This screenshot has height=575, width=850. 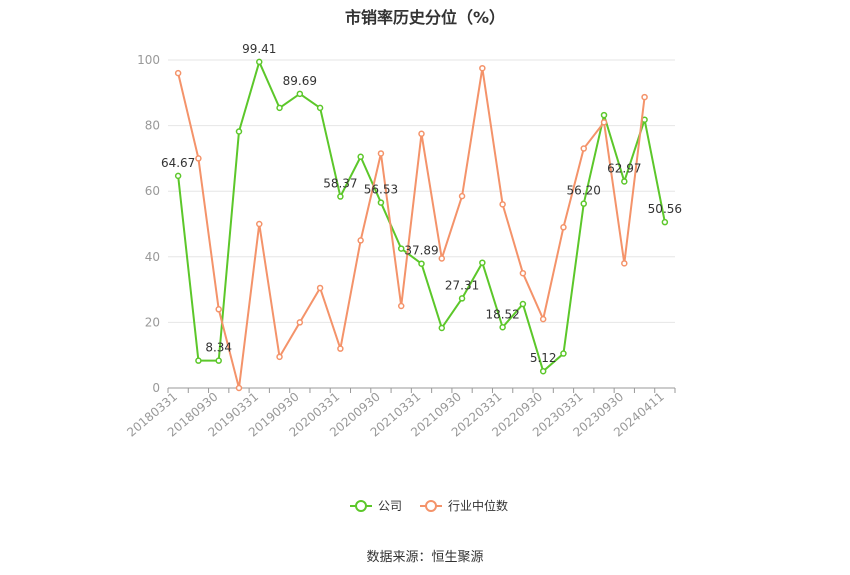 What do you see at coordinates (156, 388) in the screenshot?
I see `y-tick-label: 0` at bounding box center [156, 388].